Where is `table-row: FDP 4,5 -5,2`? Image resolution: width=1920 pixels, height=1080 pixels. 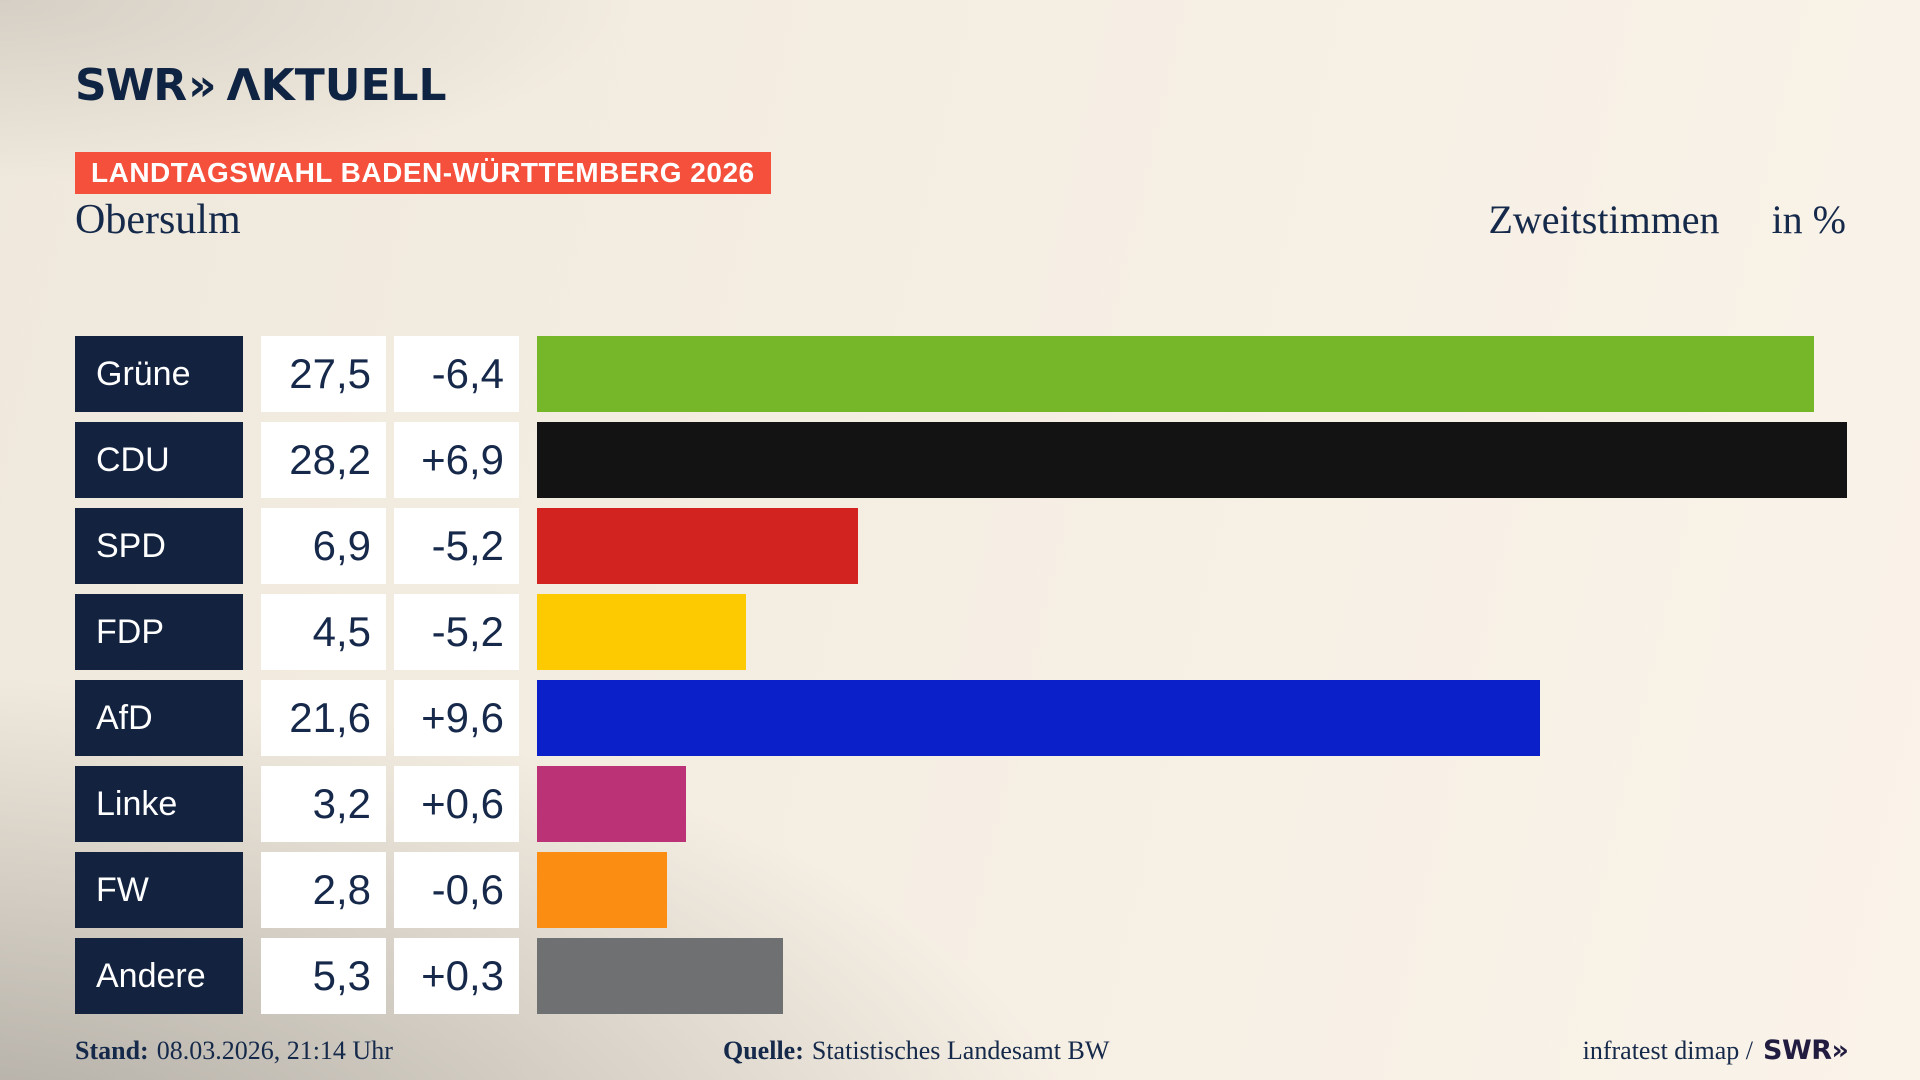 table-row: FDP 4,5 -5,2 is located at coordinates (961, 632).